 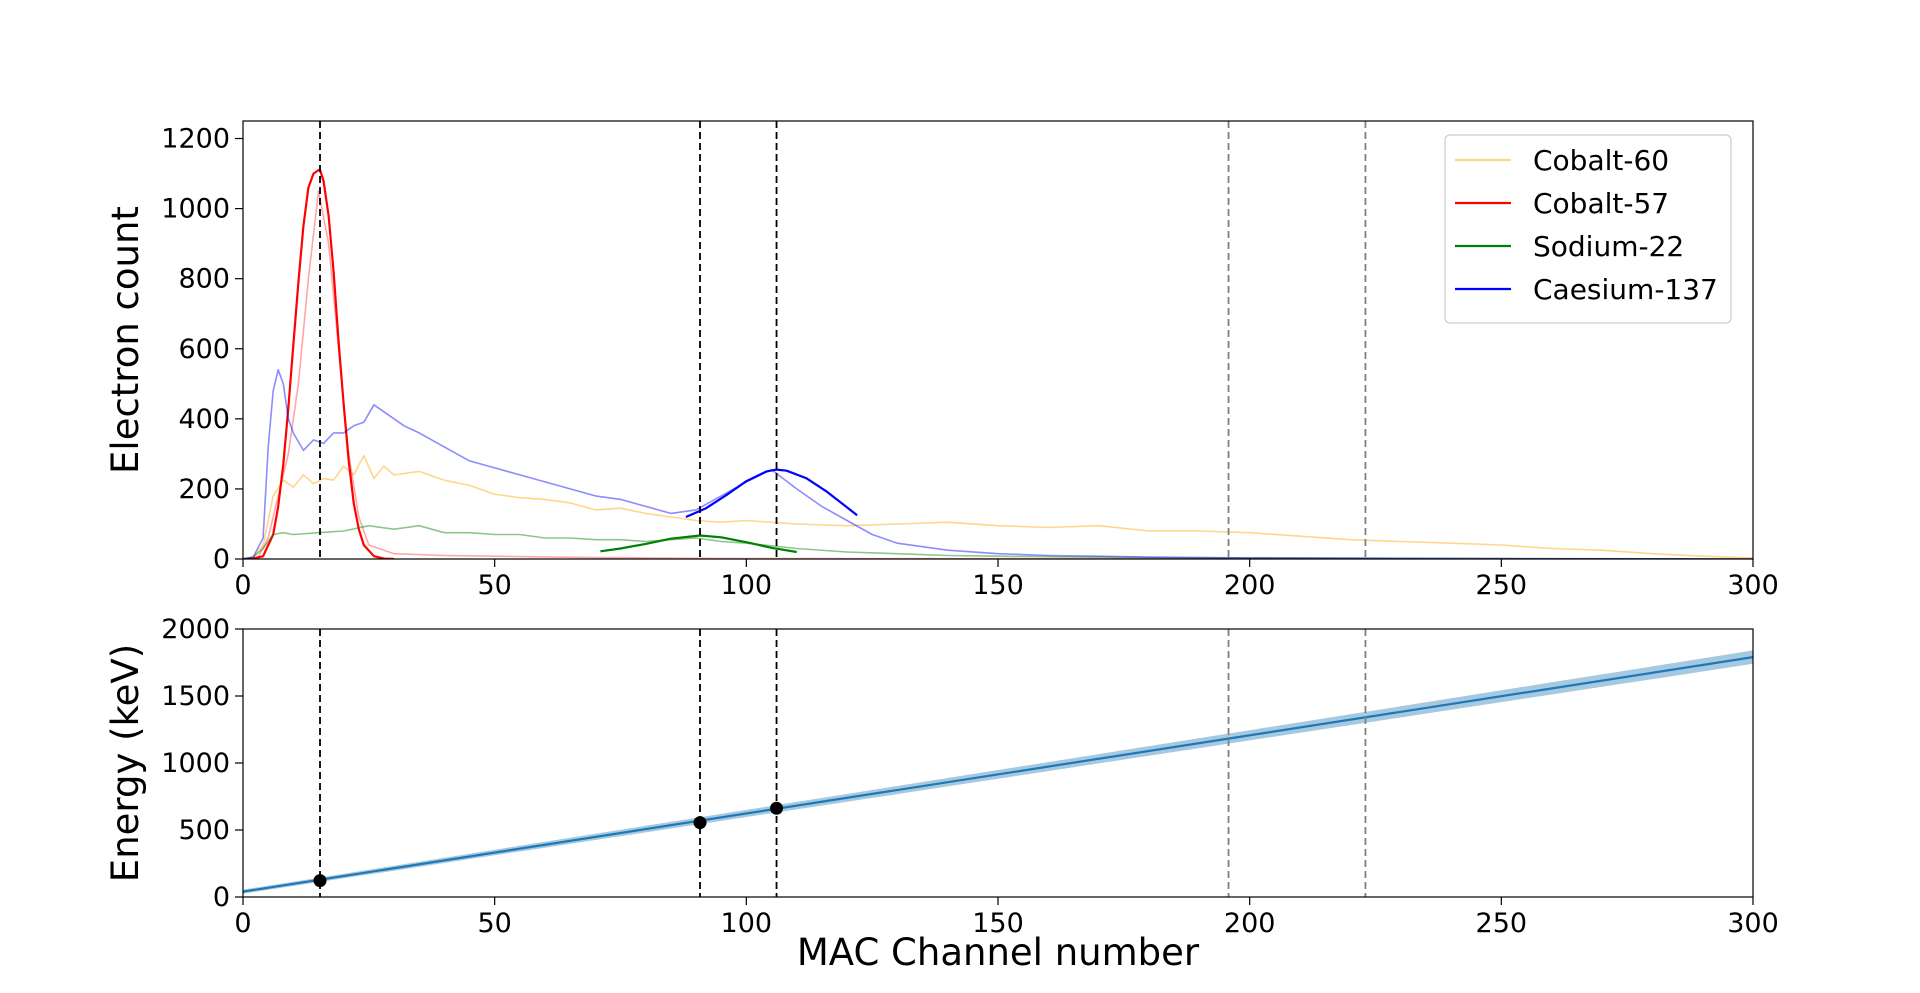 What do you see at coordinates (242, 923) in the screenshot?
I see `calibration-x-tick-label: 0` at bounding box center [242, 923].